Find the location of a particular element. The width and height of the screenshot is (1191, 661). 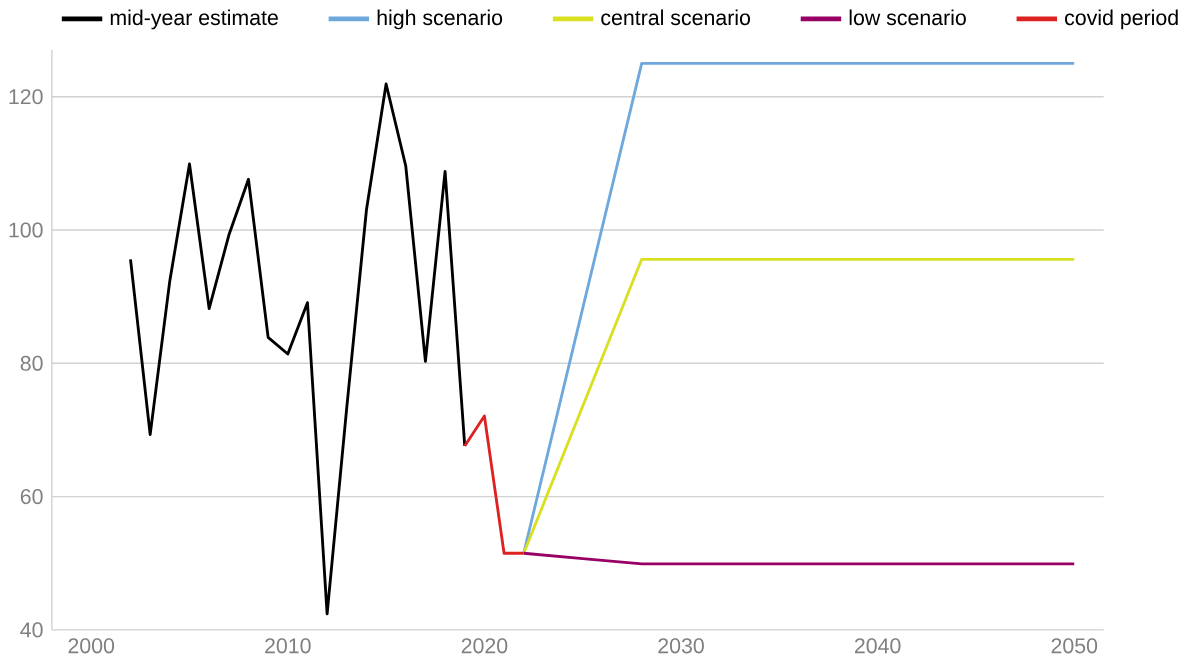

x-tick-label: 2020 is located at coordinates (484, 646).